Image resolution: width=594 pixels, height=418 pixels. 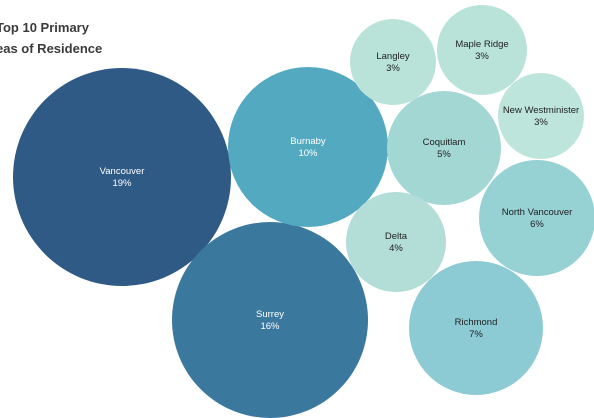 I want to click on chart-title: Top 10 Primary eas of Residence, so click(x=51, y=38).